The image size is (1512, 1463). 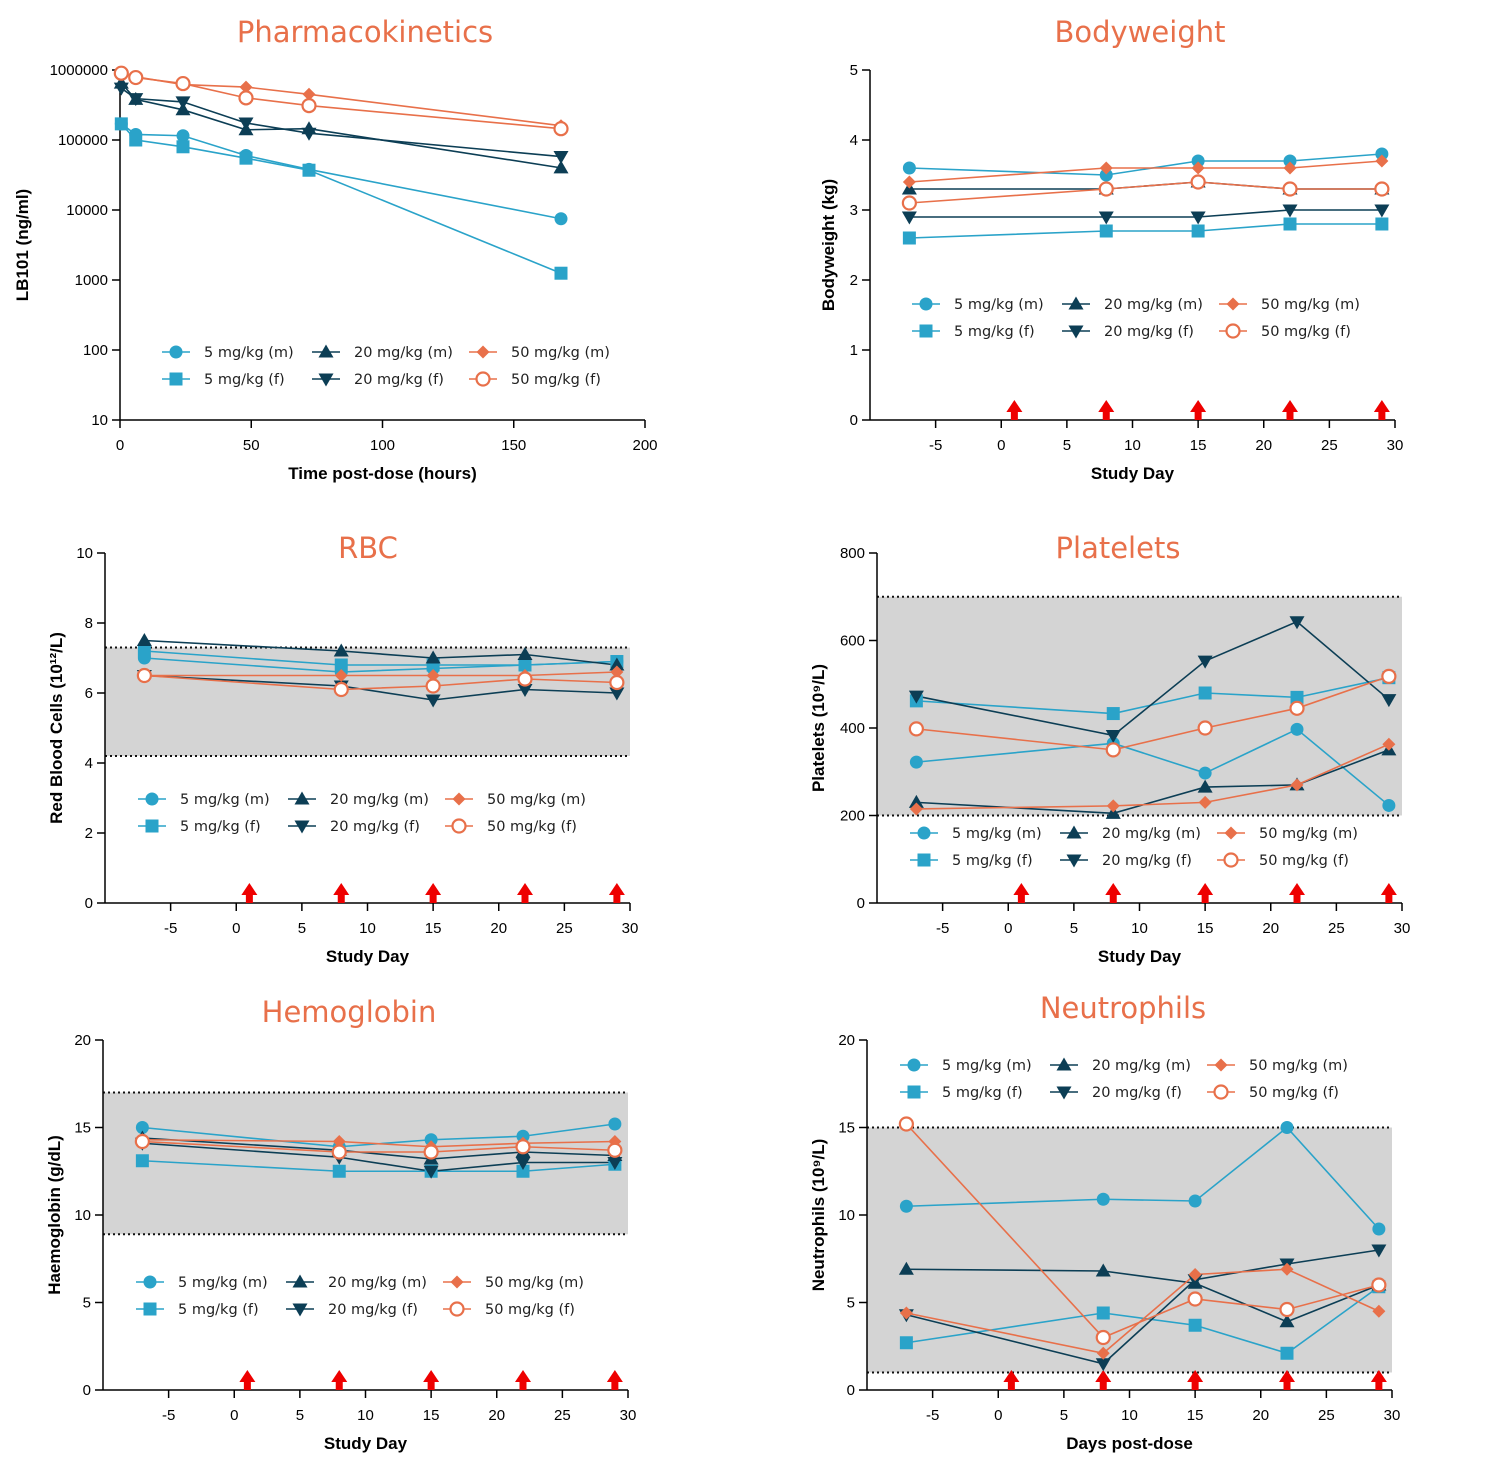 What do you see at coordinates (382, 473) in the screenshot?
I see `x-axis-label: Time post-dose (hours)` at bounding box center [382, 473].